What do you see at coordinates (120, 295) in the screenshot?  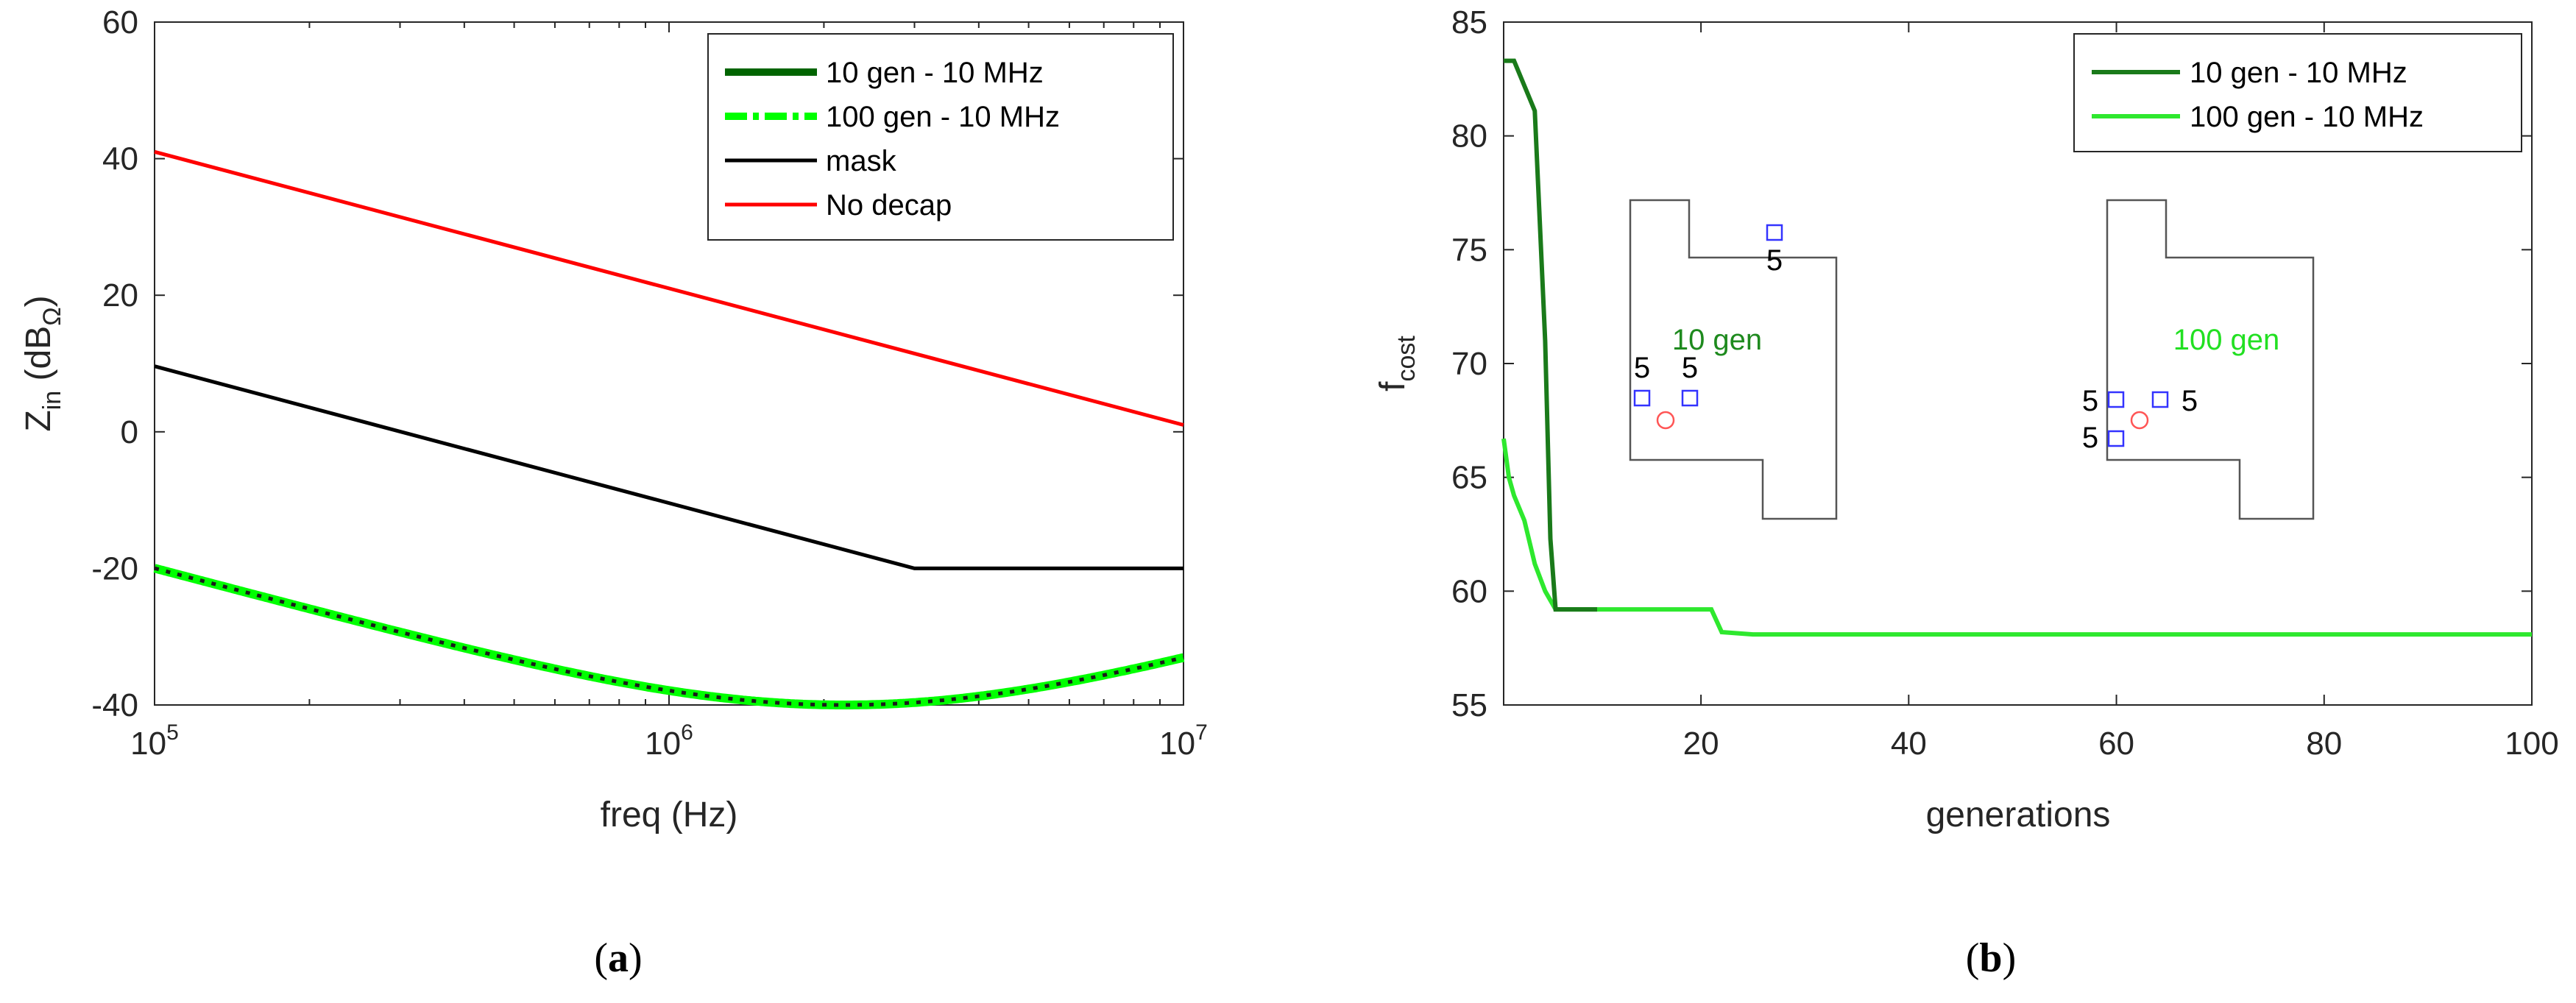 I see `panel-a-y-tick-label: 20` at bounding box center [120, 295].